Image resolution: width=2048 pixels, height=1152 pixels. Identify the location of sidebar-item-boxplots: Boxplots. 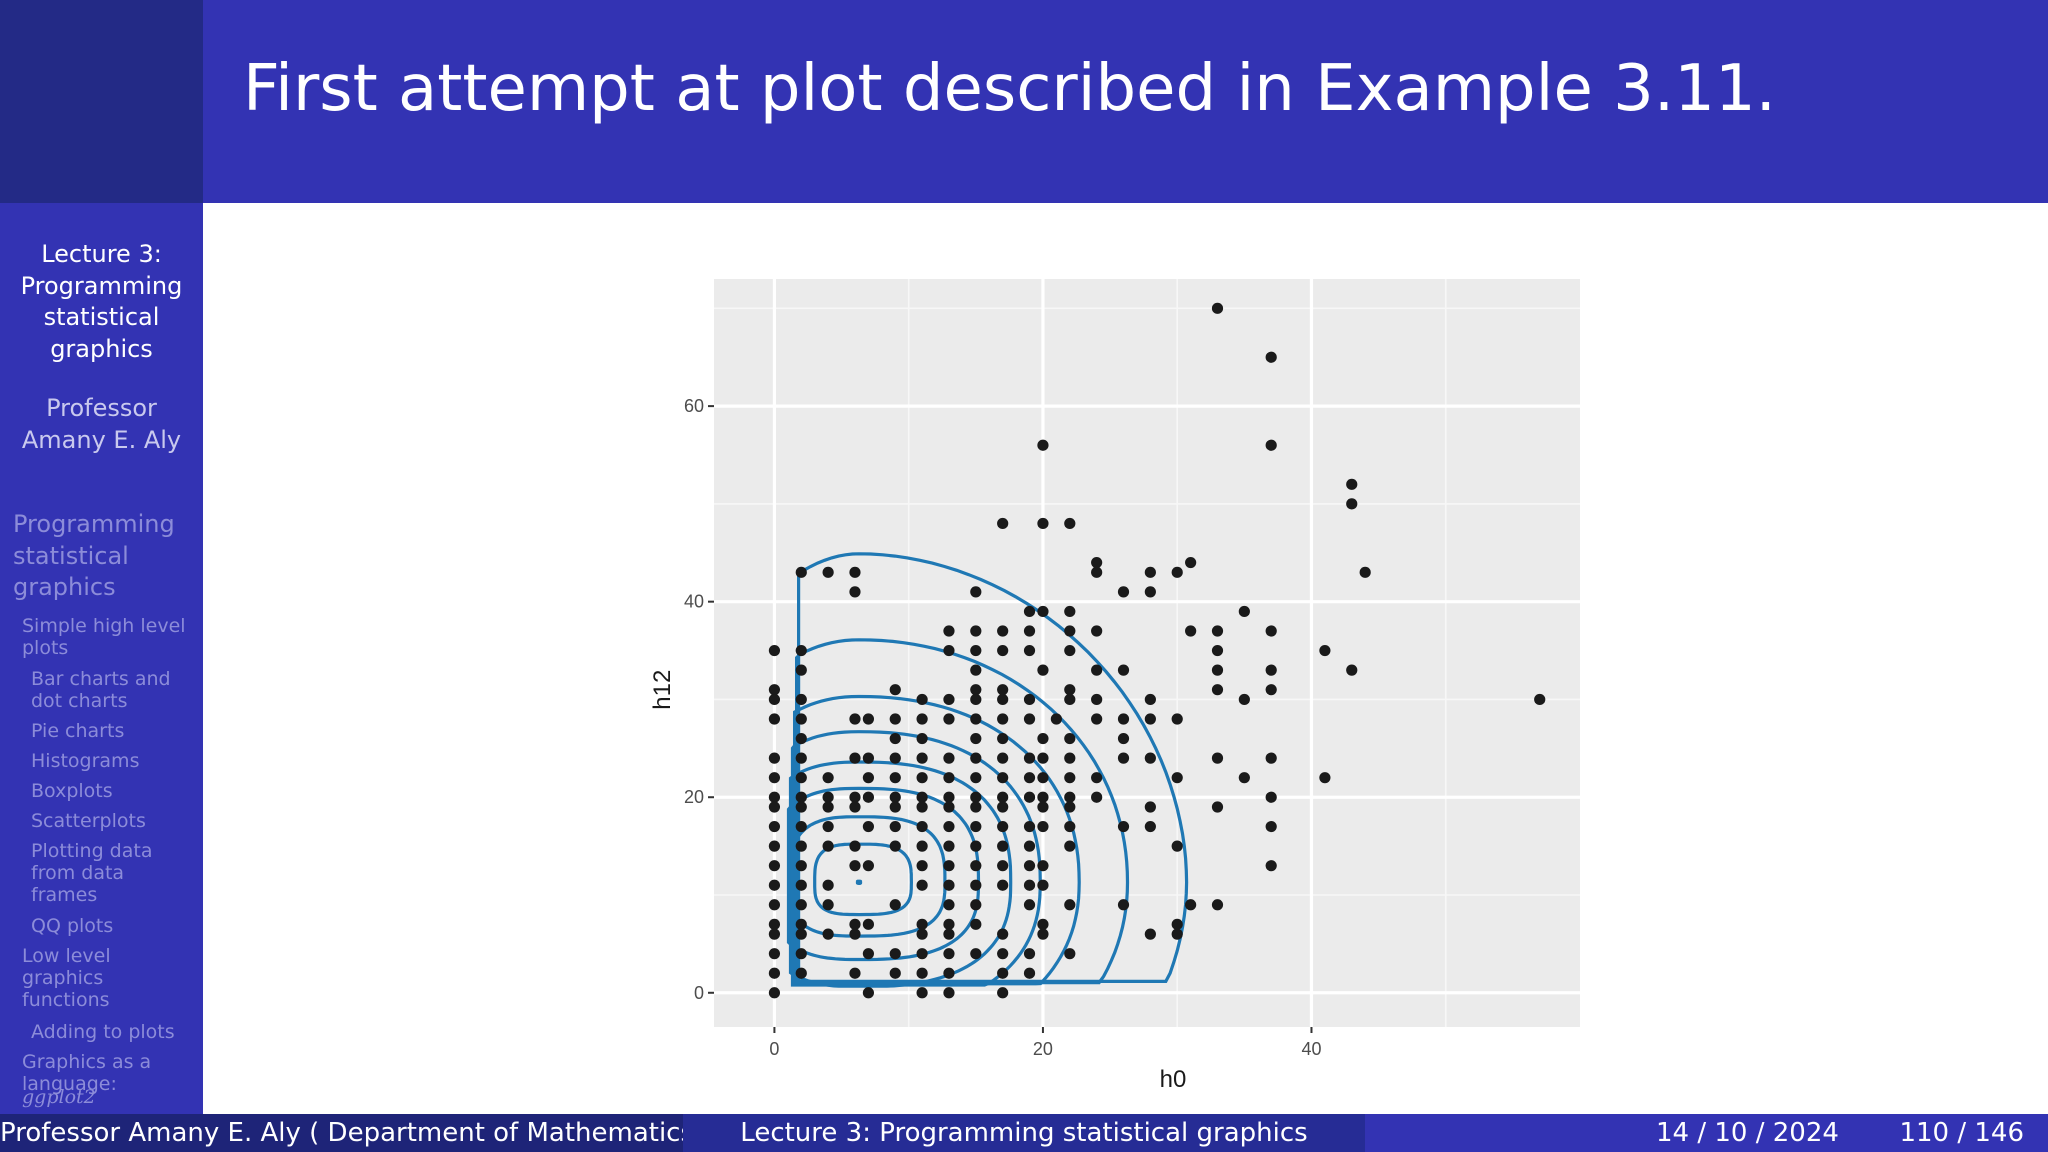
(116, 791).